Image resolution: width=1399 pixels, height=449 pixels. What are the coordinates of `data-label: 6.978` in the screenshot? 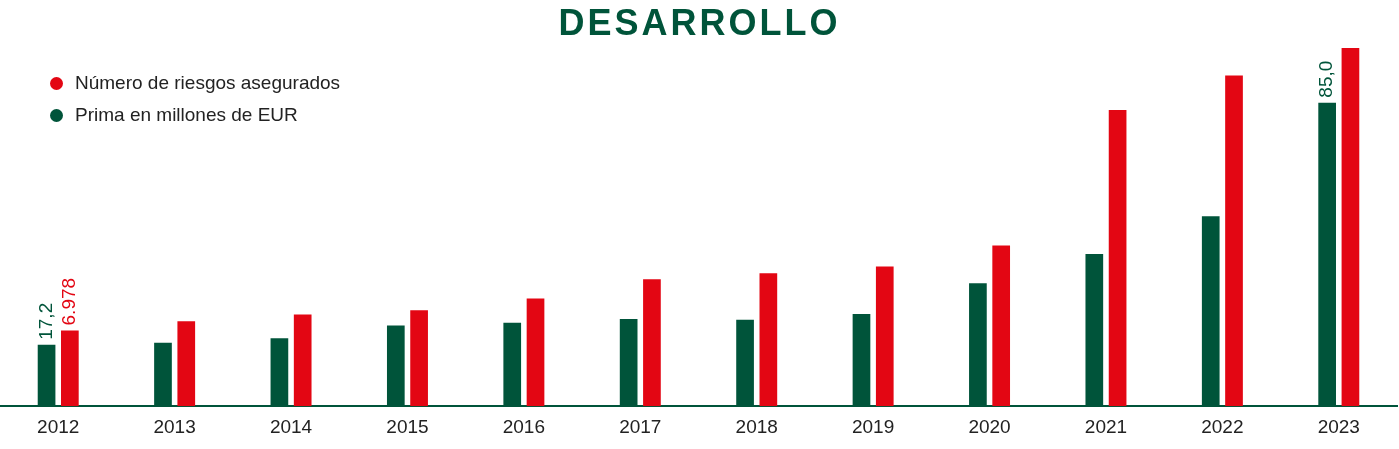 It's located at (69, 301).